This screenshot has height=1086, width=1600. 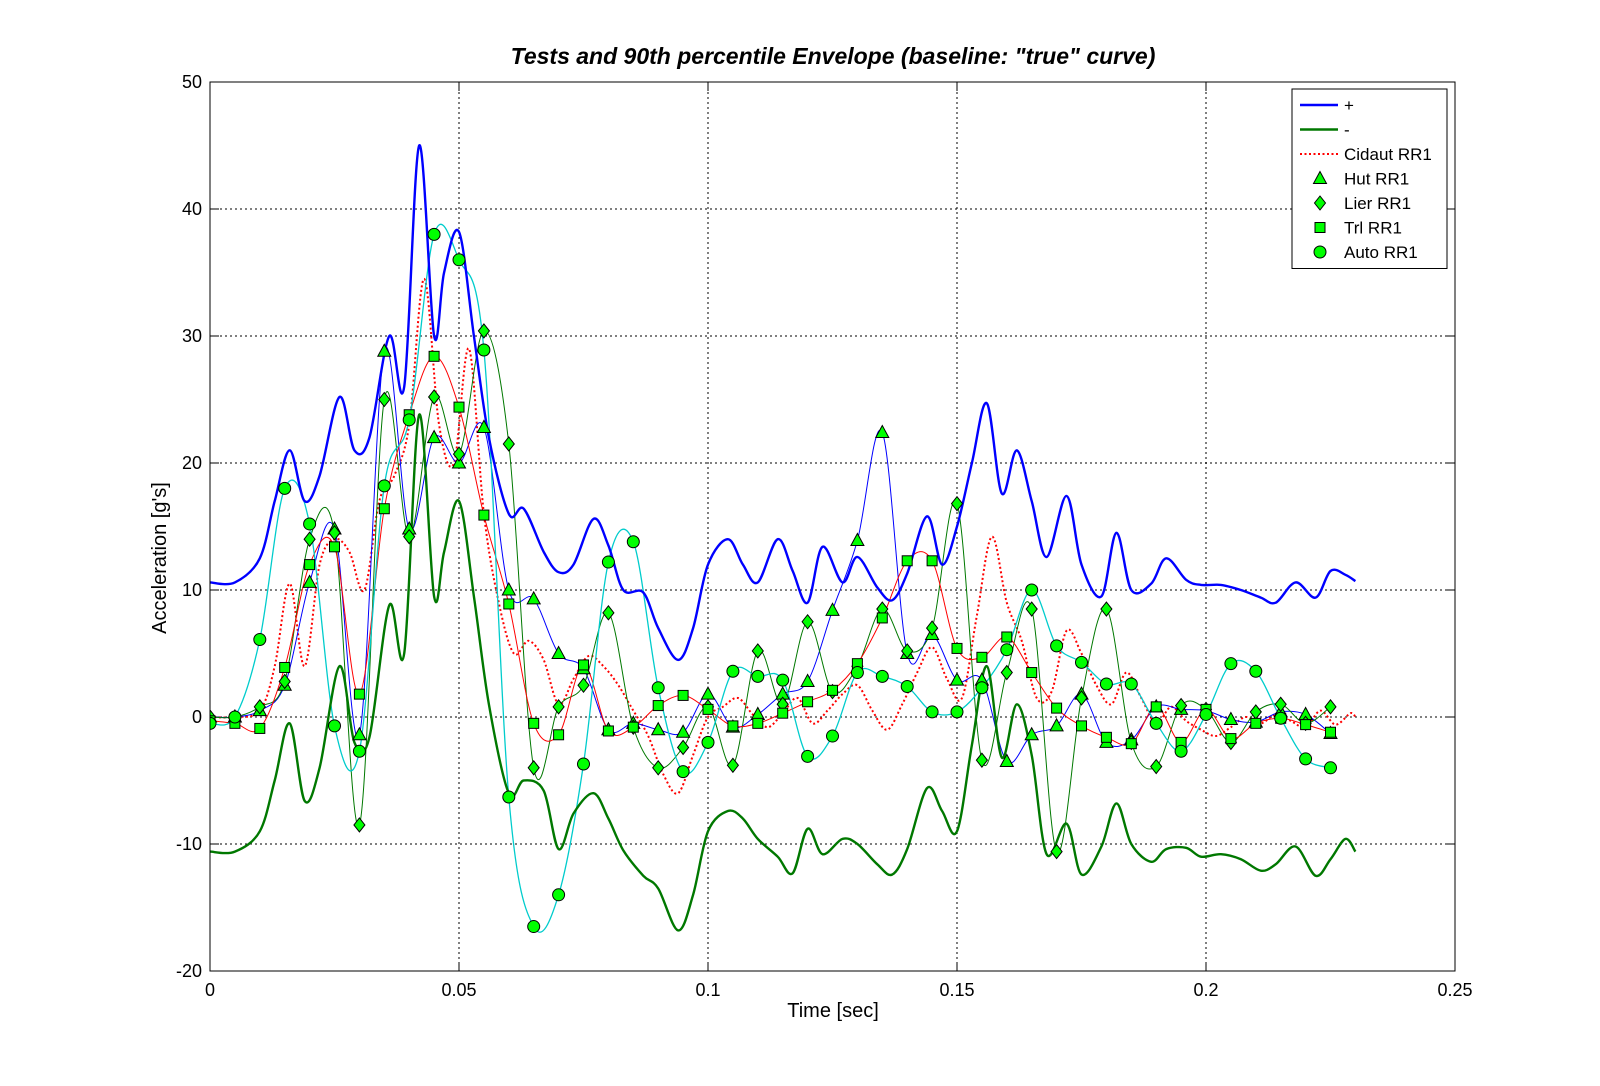 I want to click on legend-label: +, so click(x=1349, y=105).